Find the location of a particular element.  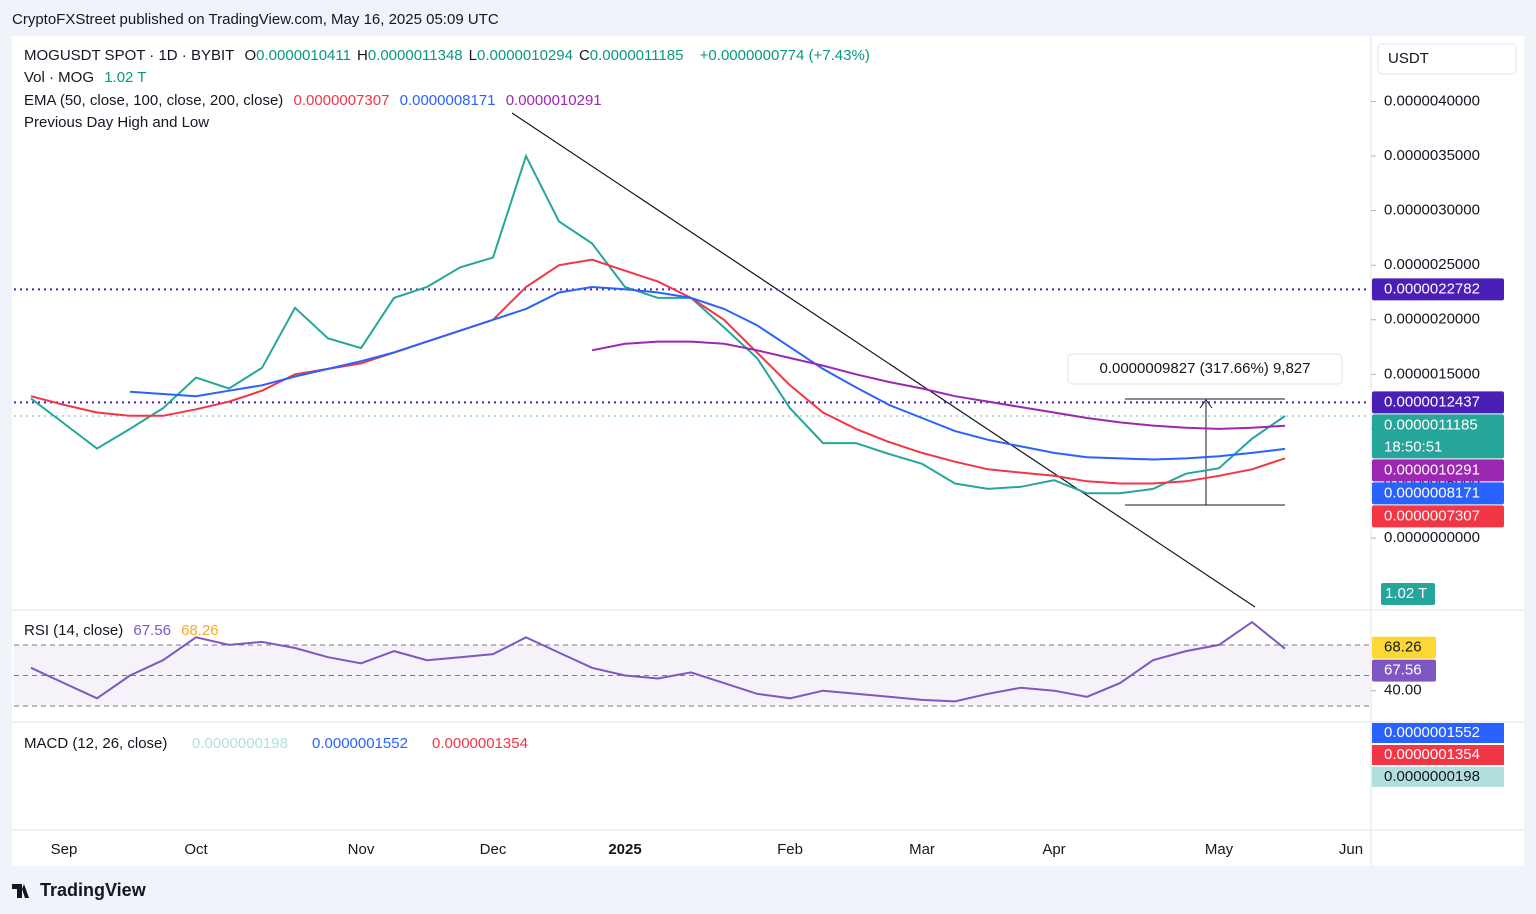

vol: Vol · MOG is located at coordinates (59, 77).